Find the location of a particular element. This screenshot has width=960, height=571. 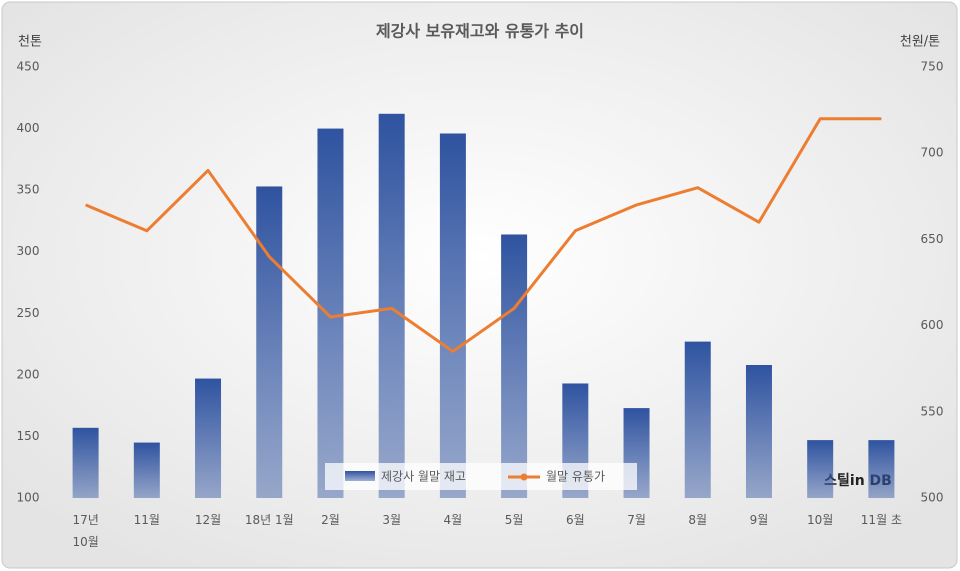

y-tick-label: 150 is located at coordinates (28, 436).